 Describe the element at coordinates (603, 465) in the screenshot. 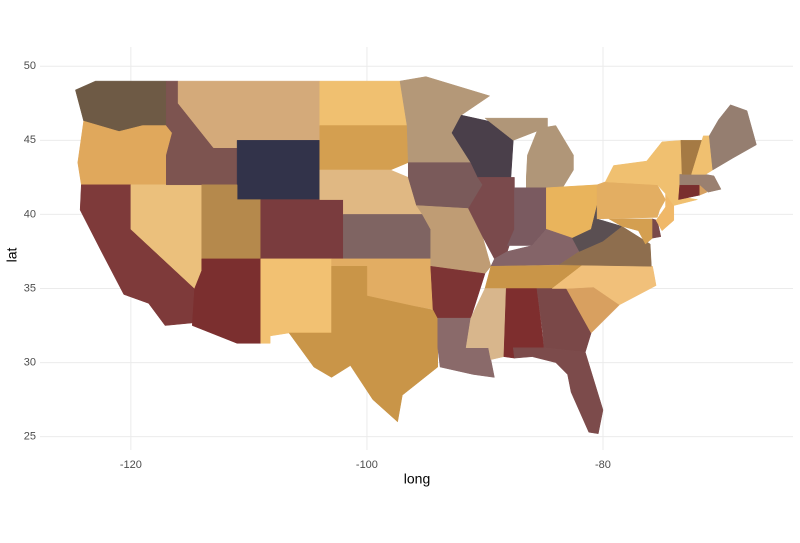

I see `x-tick-label: -80` at that location.